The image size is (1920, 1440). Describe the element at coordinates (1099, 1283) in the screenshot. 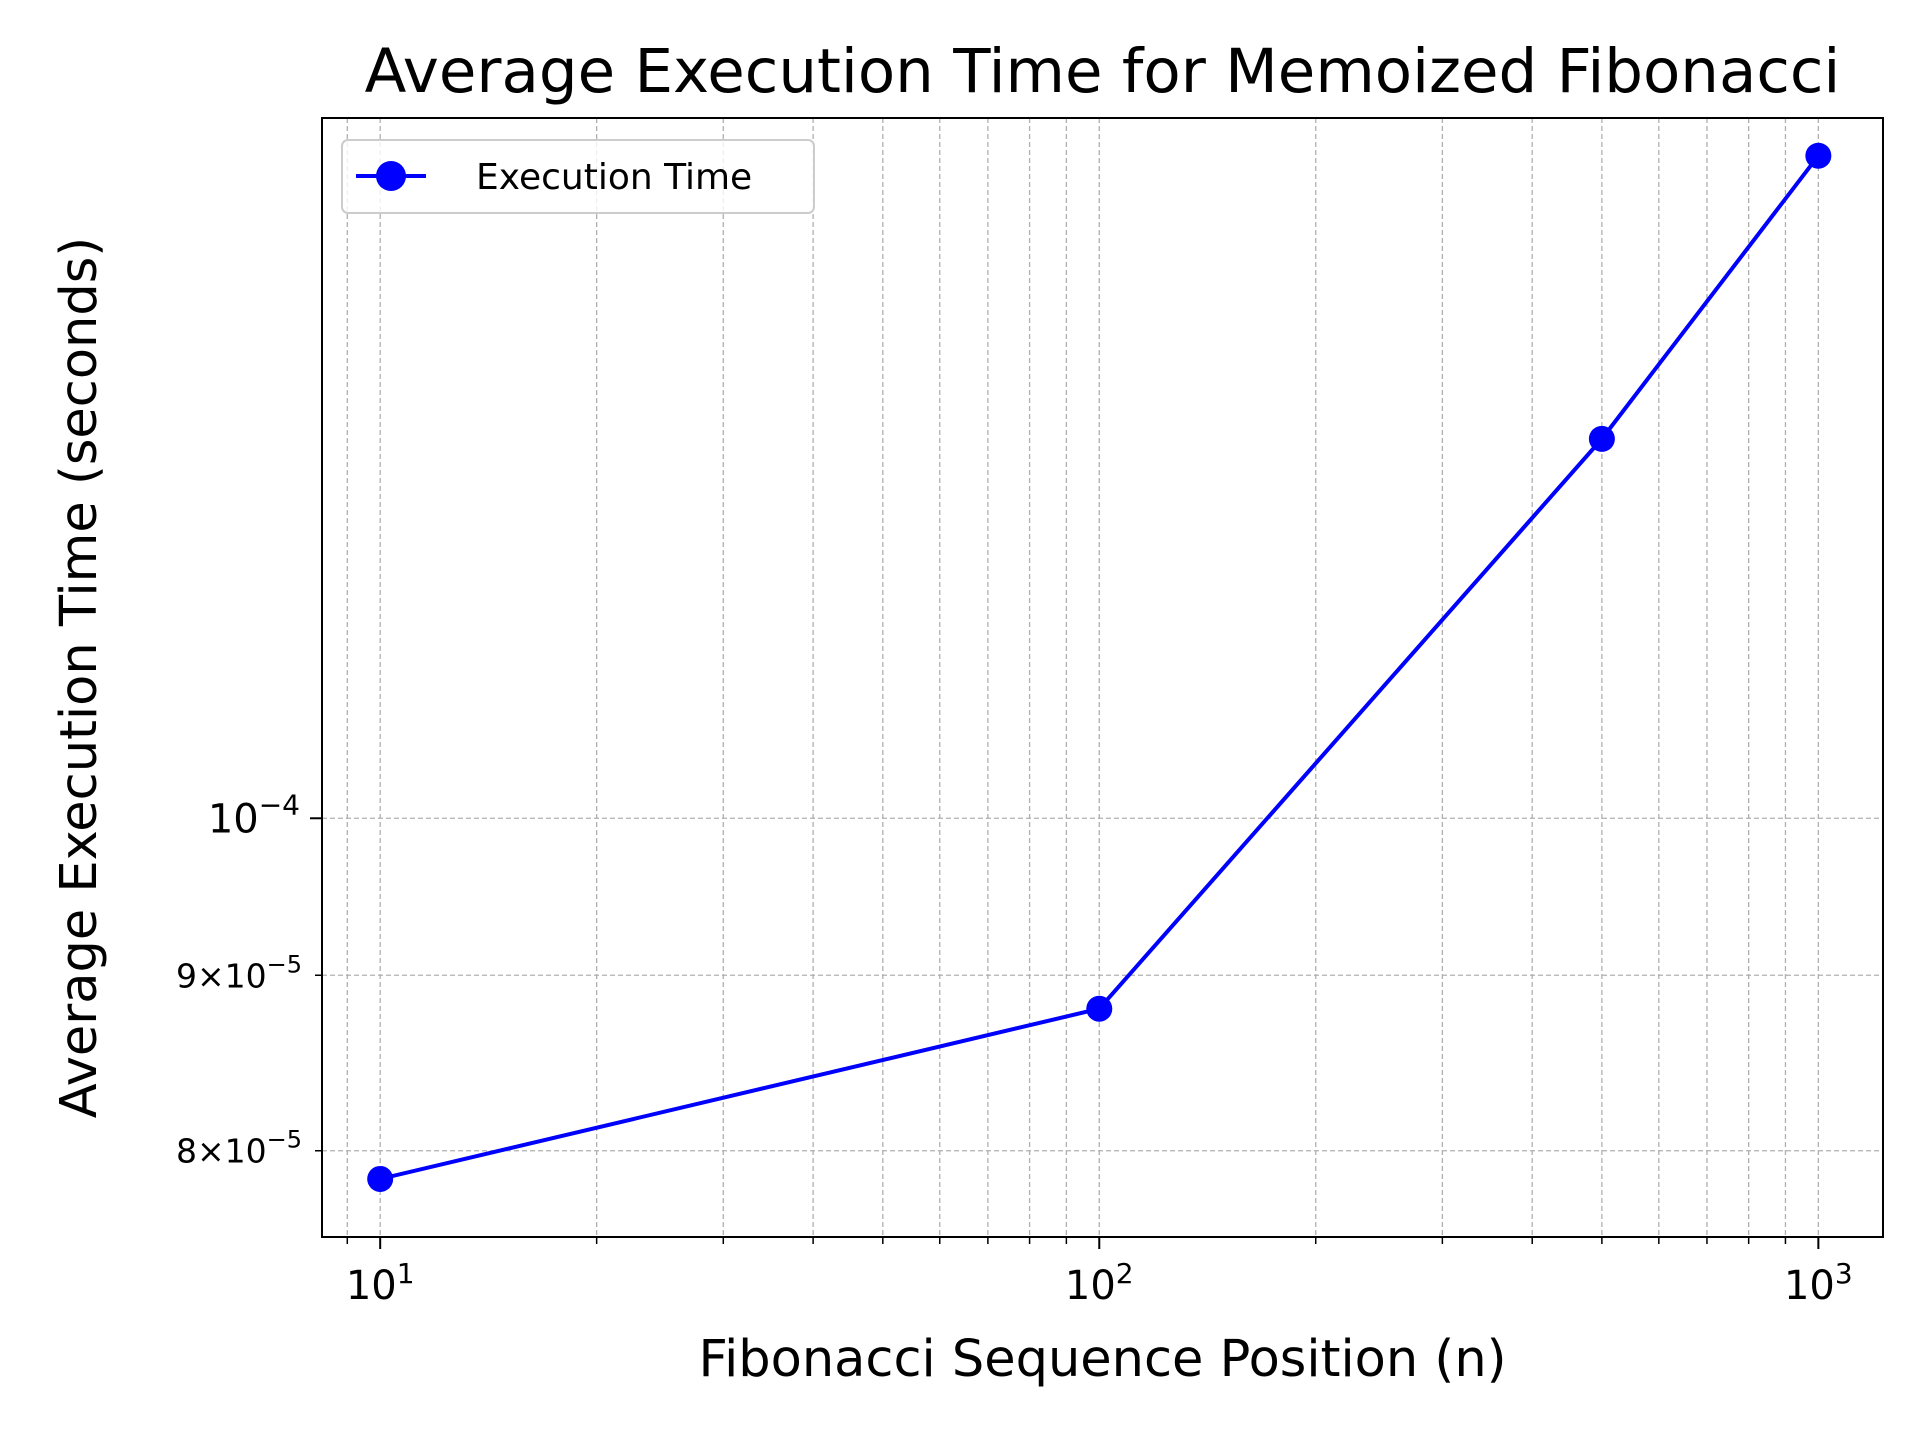

I see `x-tick-label: 102` at that location.